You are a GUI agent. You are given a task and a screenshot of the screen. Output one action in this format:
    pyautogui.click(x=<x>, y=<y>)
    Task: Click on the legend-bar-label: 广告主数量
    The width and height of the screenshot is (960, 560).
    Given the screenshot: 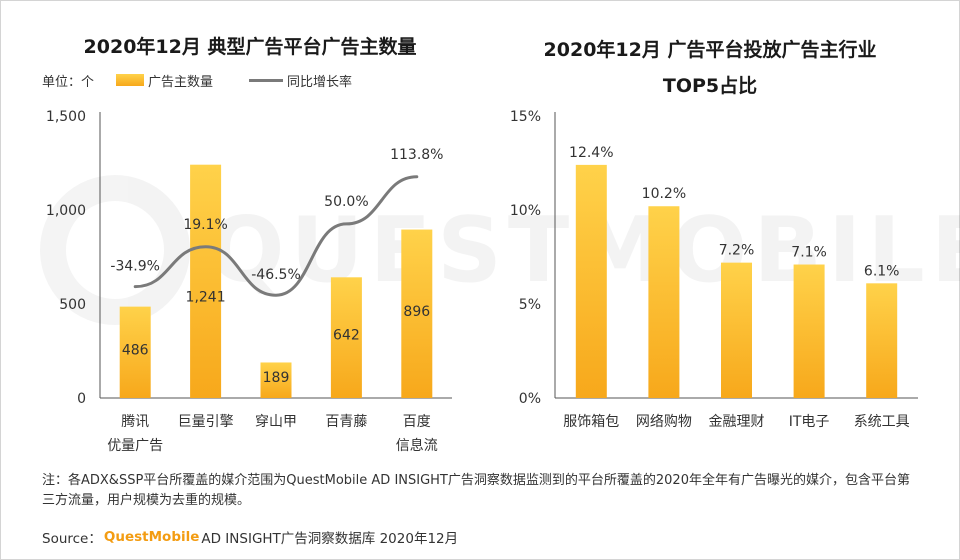 What is the action you would take?
    pyautogui.click(x=181, y=82)
    